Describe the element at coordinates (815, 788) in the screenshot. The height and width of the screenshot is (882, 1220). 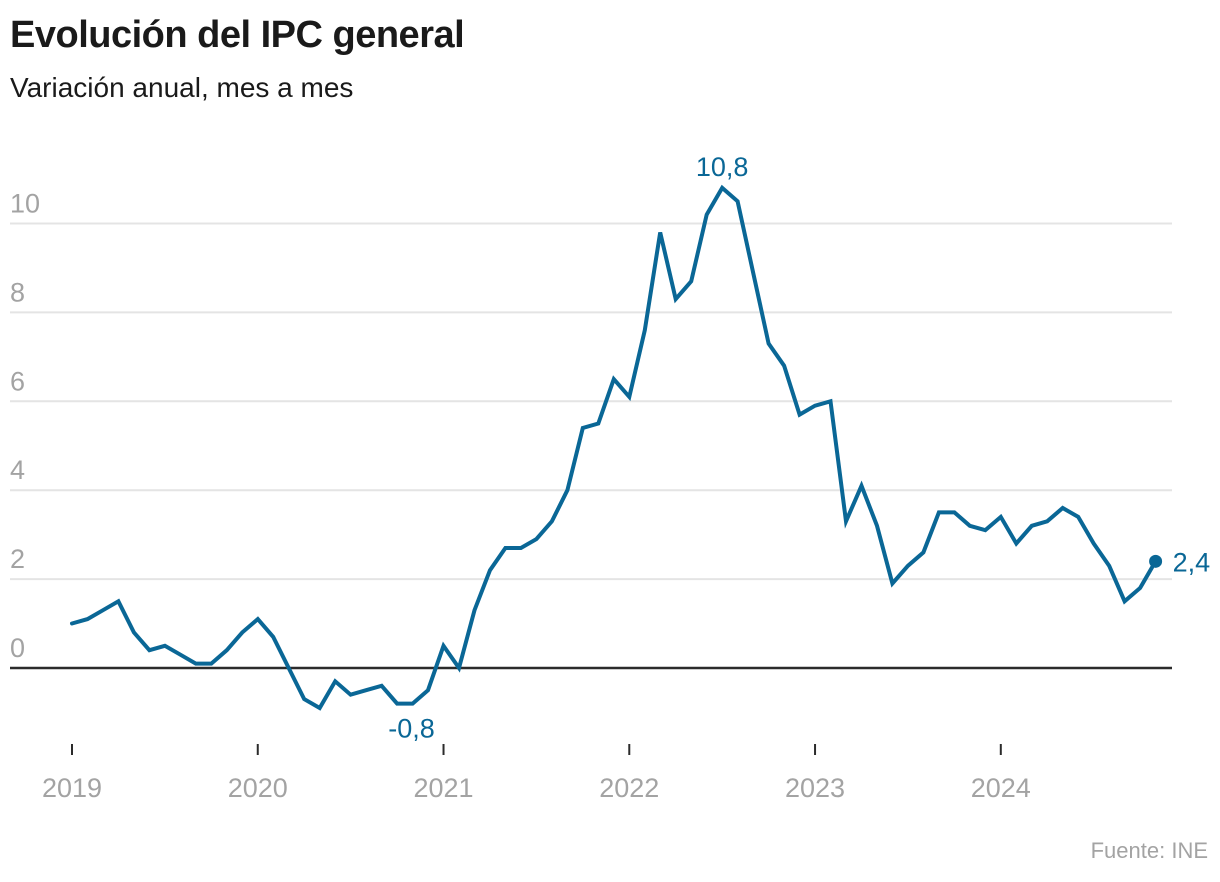
I see `x-tick-label: 2023` at that location.